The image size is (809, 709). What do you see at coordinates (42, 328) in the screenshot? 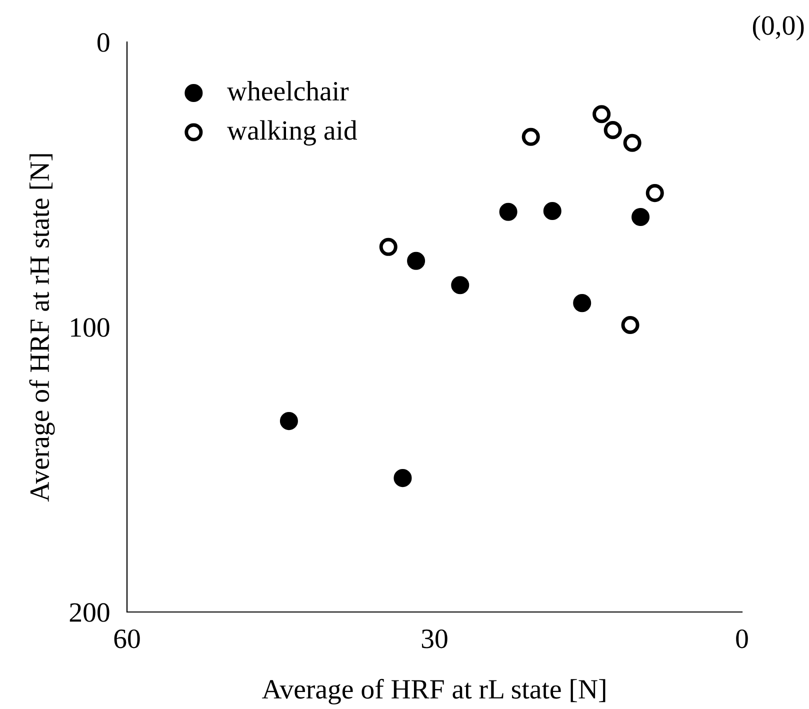
I see `y-axis-title: Average of HRF at rH state [N]` at bounding box center [42, 328].